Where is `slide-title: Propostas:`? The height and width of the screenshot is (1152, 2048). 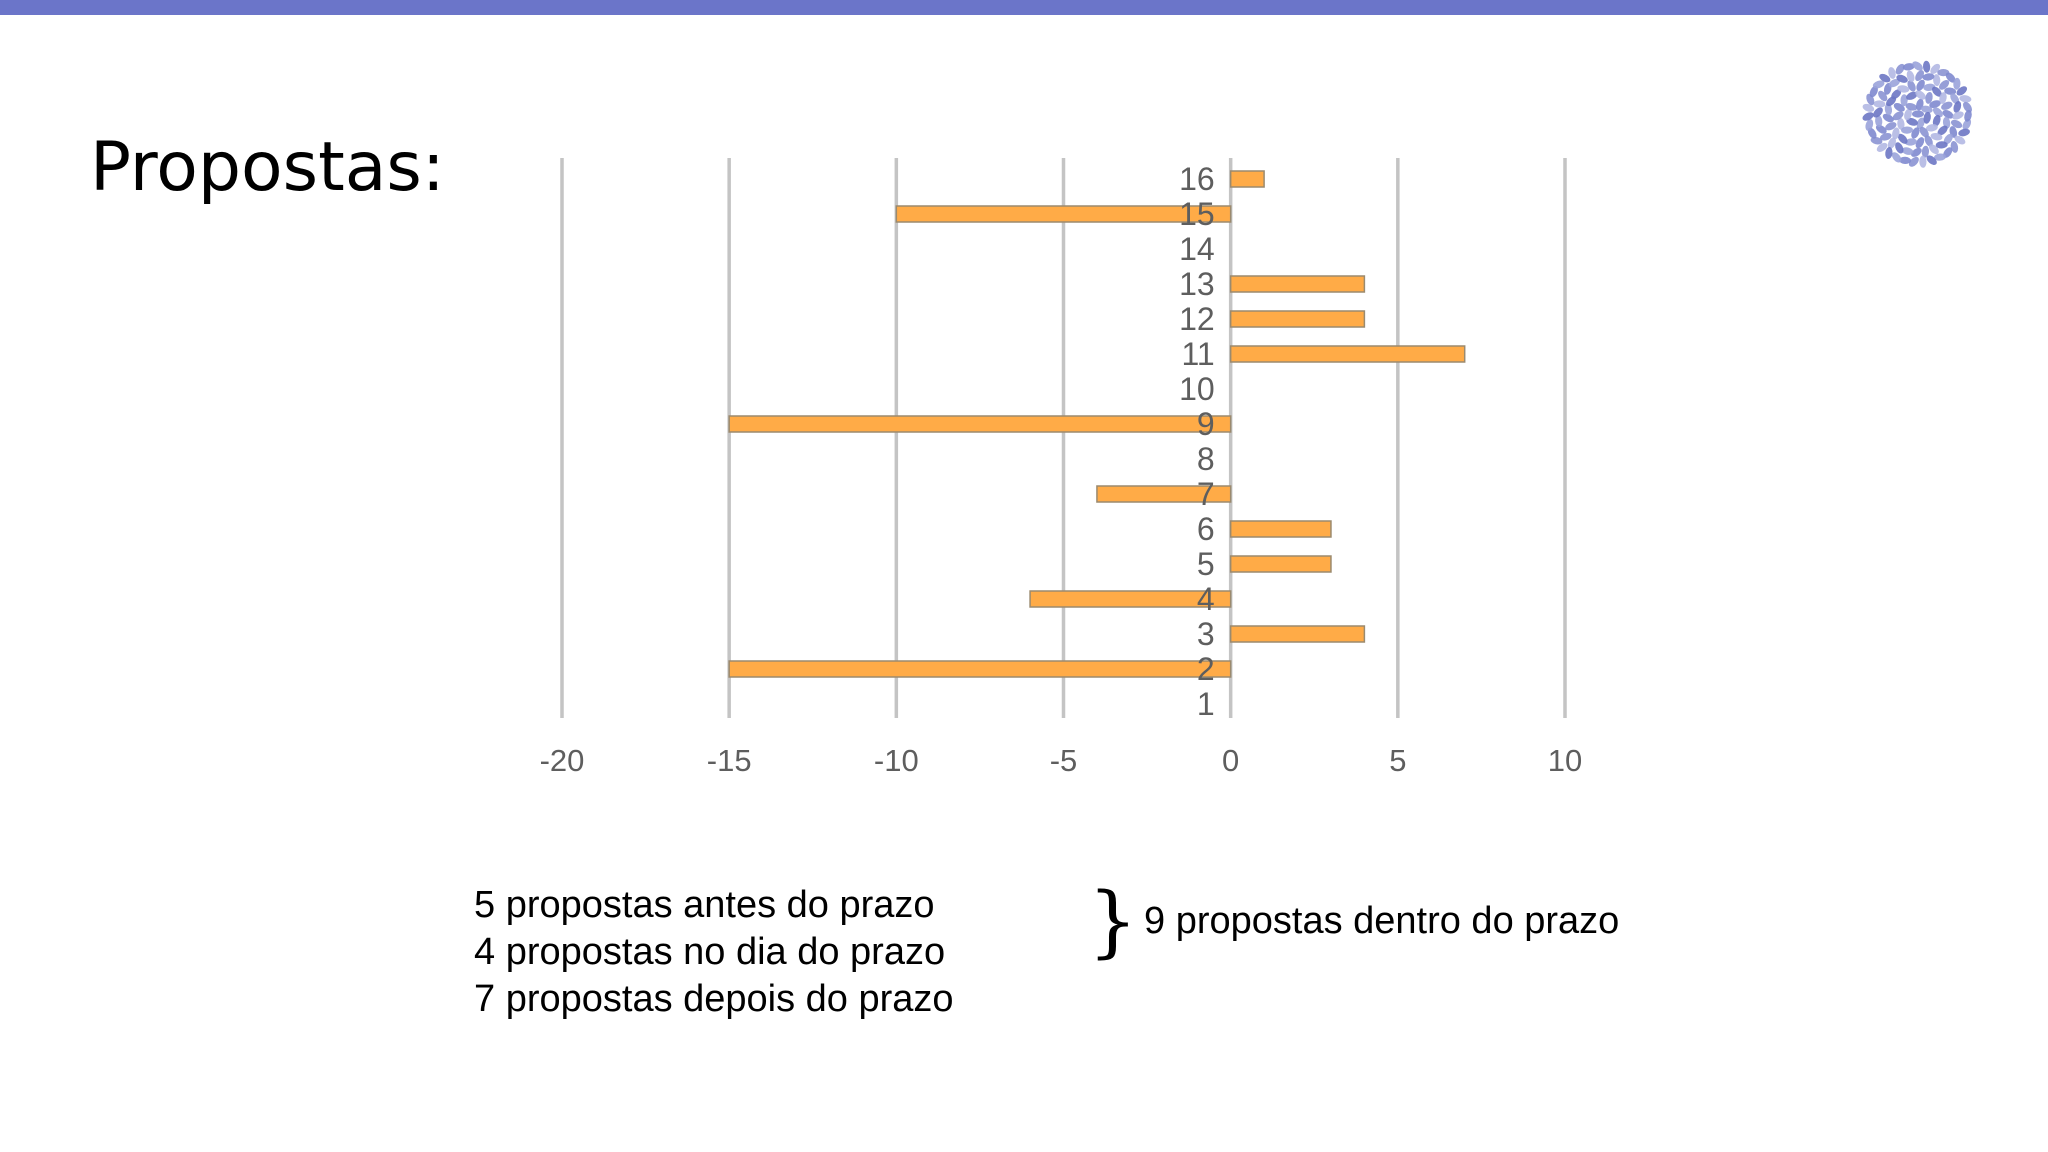 slide-title: Propostas: is located at coordinates (267, 167).